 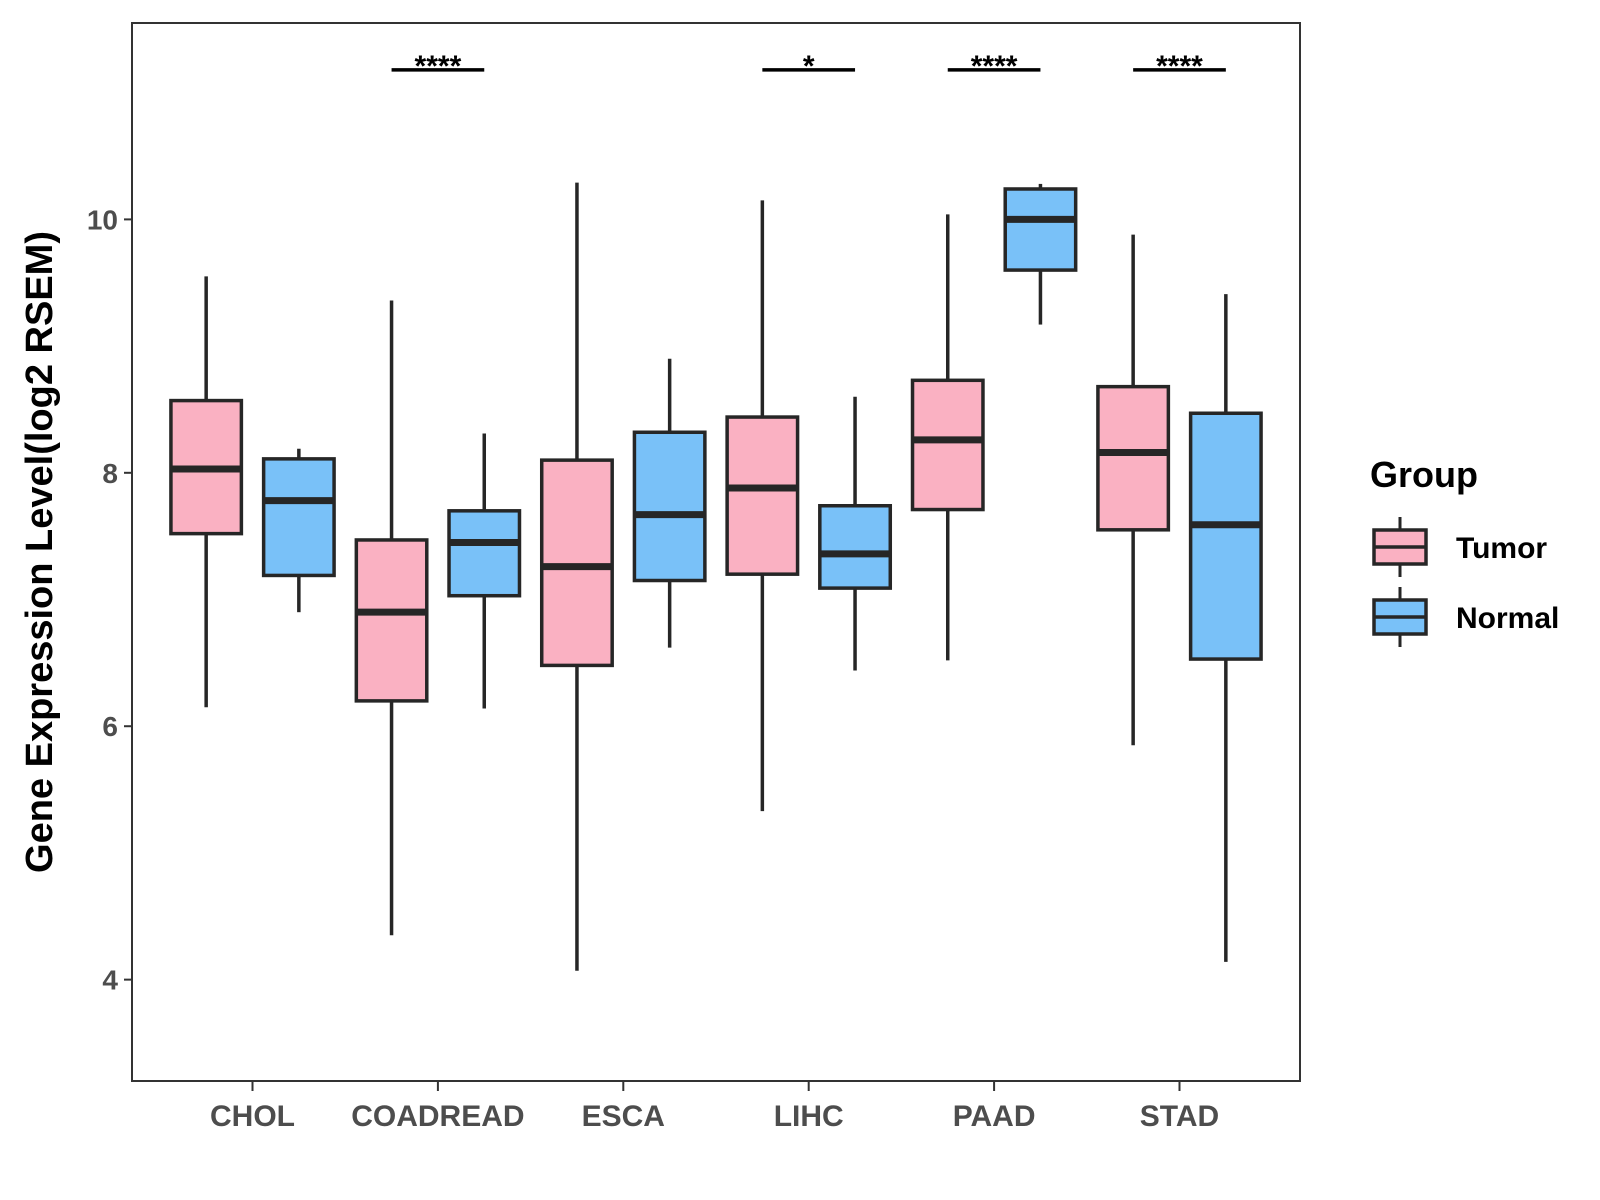 I want to click on box-tumor-coadread, so click(x=391, y=618).